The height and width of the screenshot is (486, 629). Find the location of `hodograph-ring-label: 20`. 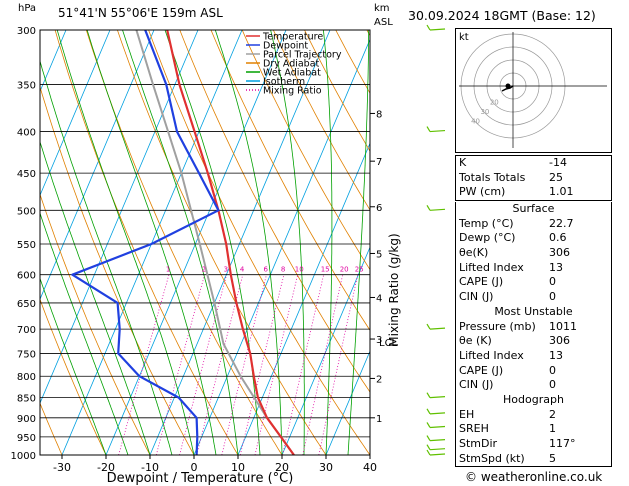

hodograph-ring-label: 20 is located at coordinates (494, 103).